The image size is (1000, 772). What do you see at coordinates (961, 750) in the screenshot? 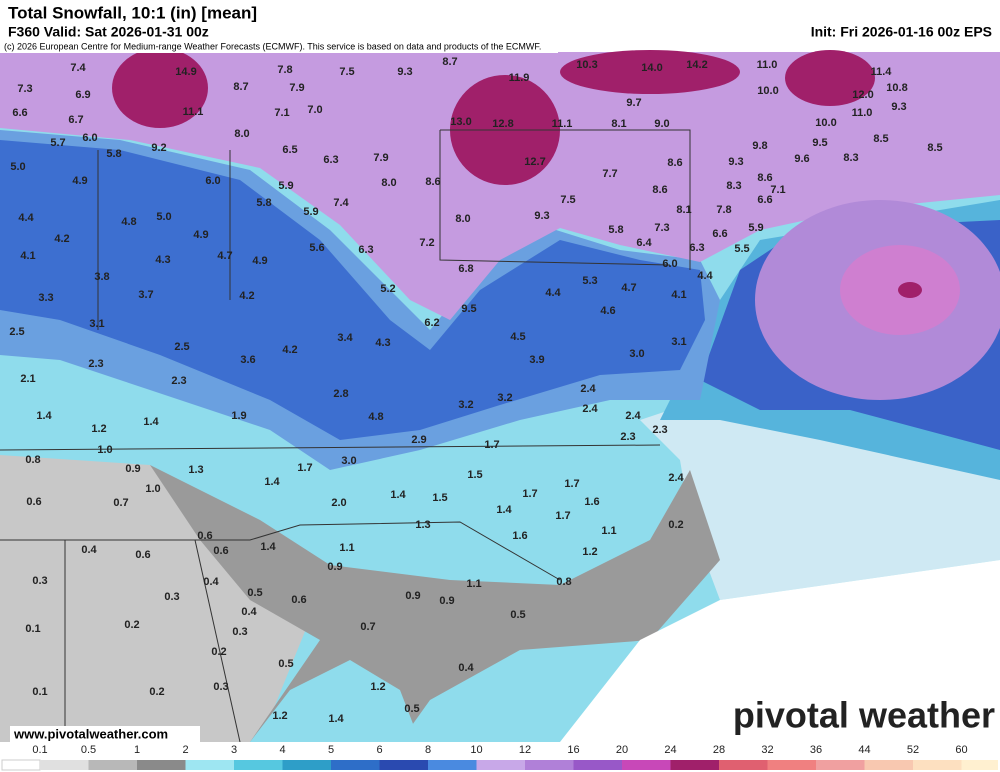
I see `colorbar-label: 60` at bounding box center [961, 750].